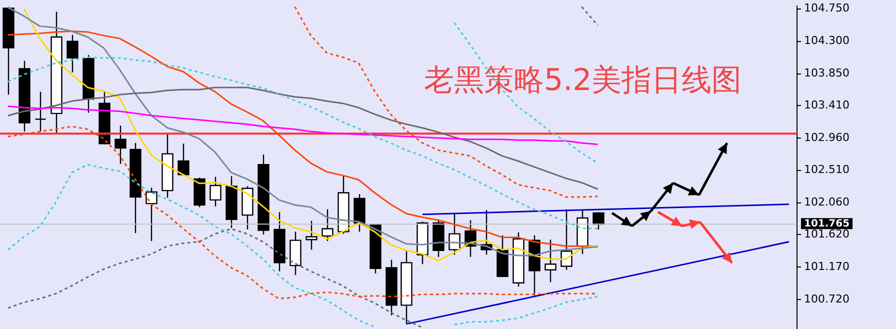  Describe the element at coordinates (583, 81) in the screenshot. I see `text: 老黑策略5.2美指日线图` at that location.